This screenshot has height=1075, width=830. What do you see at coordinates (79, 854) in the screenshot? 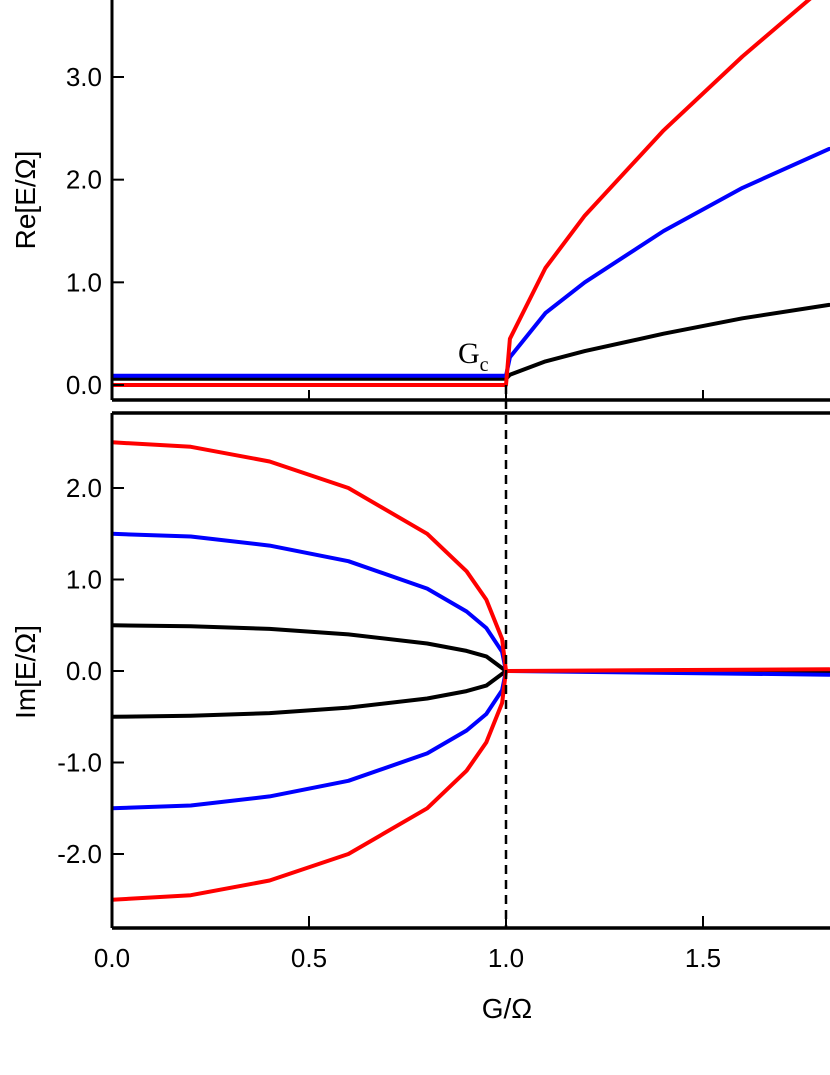
I see `bottom-ytick-label: -2.0` at bounding box center [79, 854].